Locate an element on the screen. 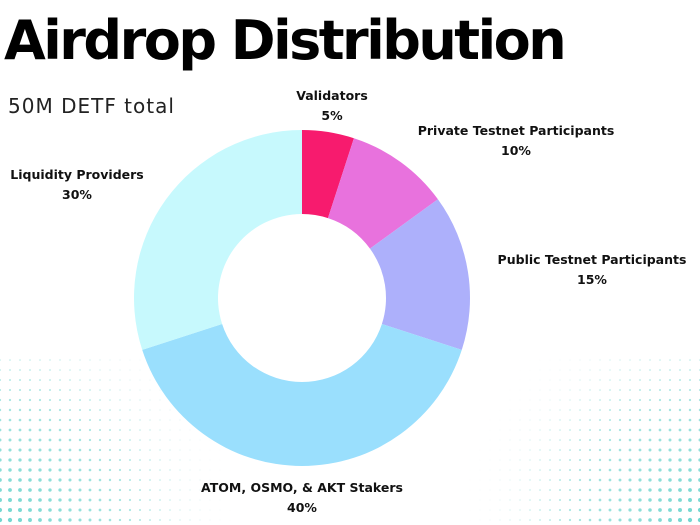 Image resolution: width=700 pixels, height=525 pixels. slice-stakers is located at coordinates (302, 394).